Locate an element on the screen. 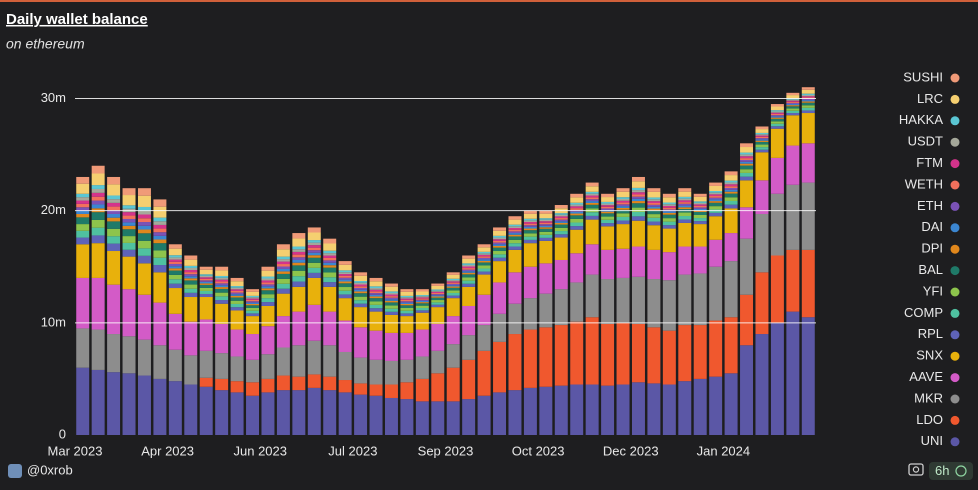 Image resolution: width=978 pixels, height=490 pixels. legend-label: USDT is located at coordinates (925, 141).